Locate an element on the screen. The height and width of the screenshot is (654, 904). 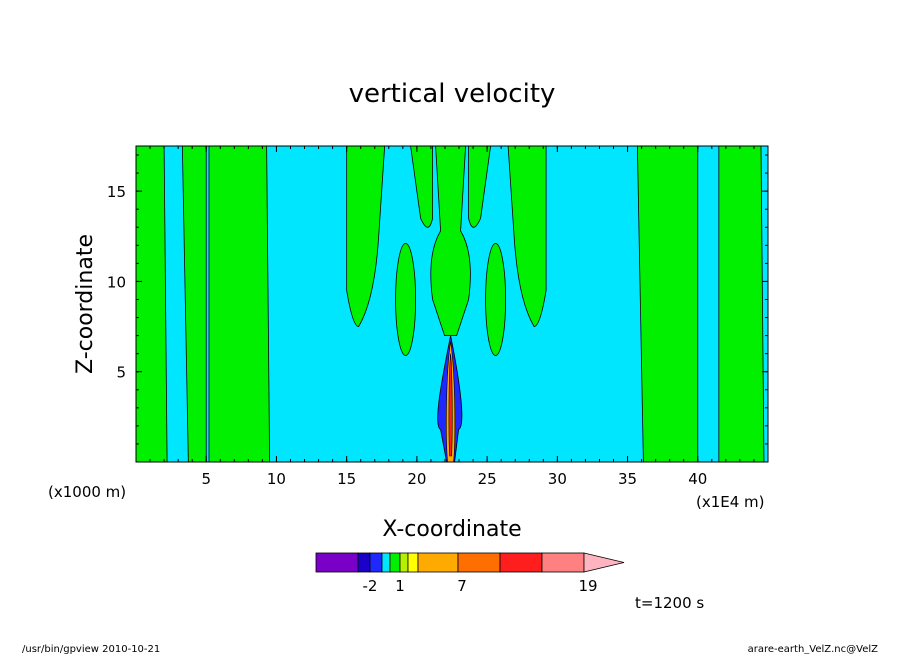
x-tick-label: 10 is located at coordinates (276, 479).